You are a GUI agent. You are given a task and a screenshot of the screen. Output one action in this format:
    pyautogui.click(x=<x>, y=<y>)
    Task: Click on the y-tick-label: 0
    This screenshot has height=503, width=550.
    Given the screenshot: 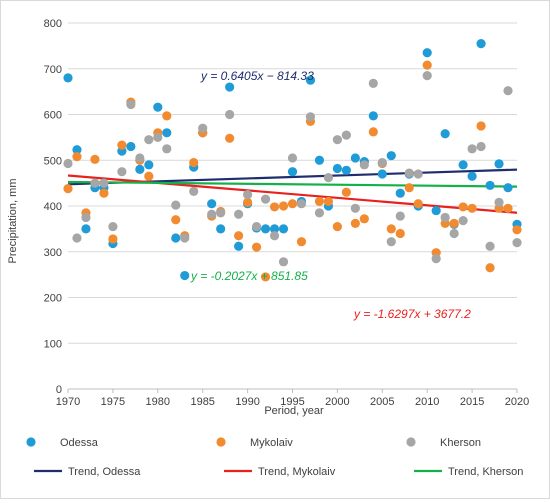 What is the action you would take?
    pyautogui.click(x=59, y=390)
    